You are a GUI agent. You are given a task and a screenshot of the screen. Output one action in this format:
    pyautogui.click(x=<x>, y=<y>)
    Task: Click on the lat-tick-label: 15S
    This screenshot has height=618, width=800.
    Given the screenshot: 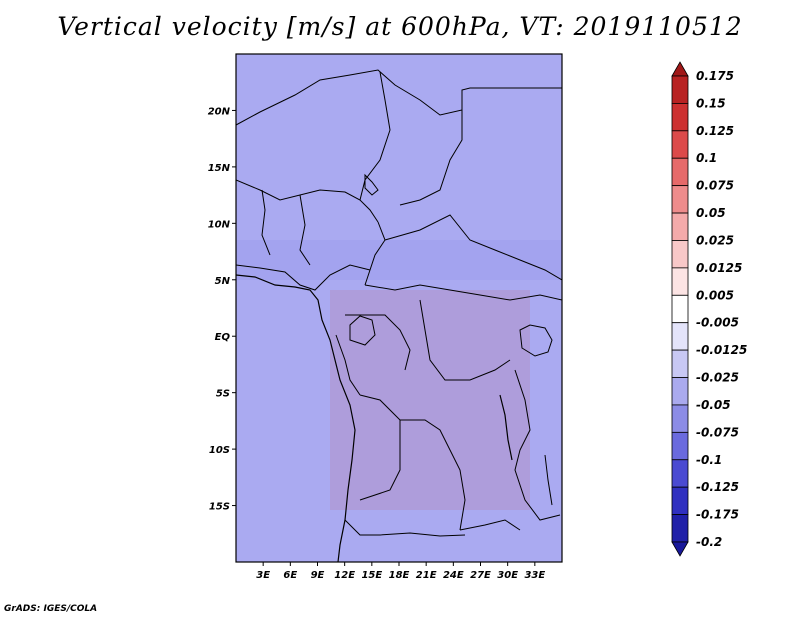 What is the action you would take?
    pyautogui.click(x=219, y=507)
    